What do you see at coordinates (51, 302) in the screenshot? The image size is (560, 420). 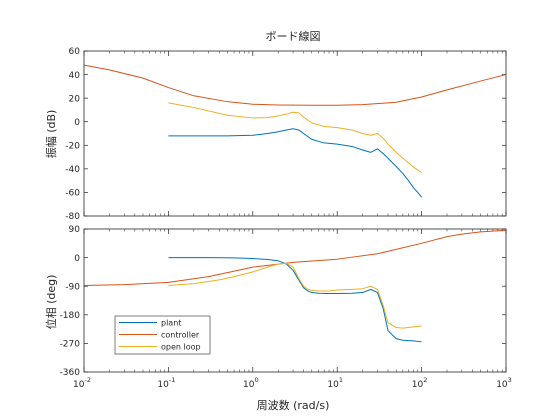 I see `phase-y-axis-label: 位相 (deg)` at bounding box center [51, 302].